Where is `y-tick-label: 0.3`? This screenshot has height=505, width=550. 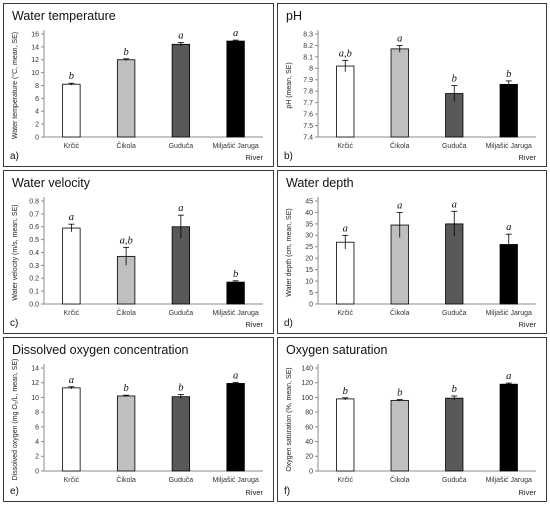 y-tick-label: 0.3 is located at coordinates (34, 266).